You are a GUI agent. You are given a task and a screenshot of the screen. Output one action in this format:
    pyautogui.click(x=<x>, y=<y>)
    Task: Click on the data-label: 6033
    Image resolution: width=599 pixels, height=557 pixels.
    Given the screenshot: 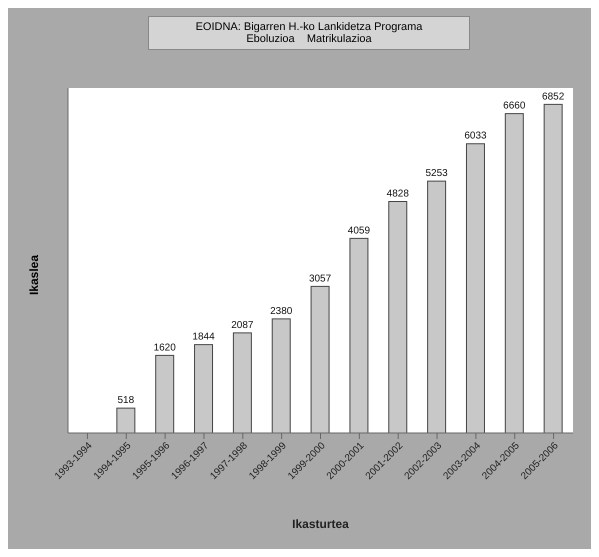 What is the action you would take?
    pyautogui.click(x=476, y=136)
    